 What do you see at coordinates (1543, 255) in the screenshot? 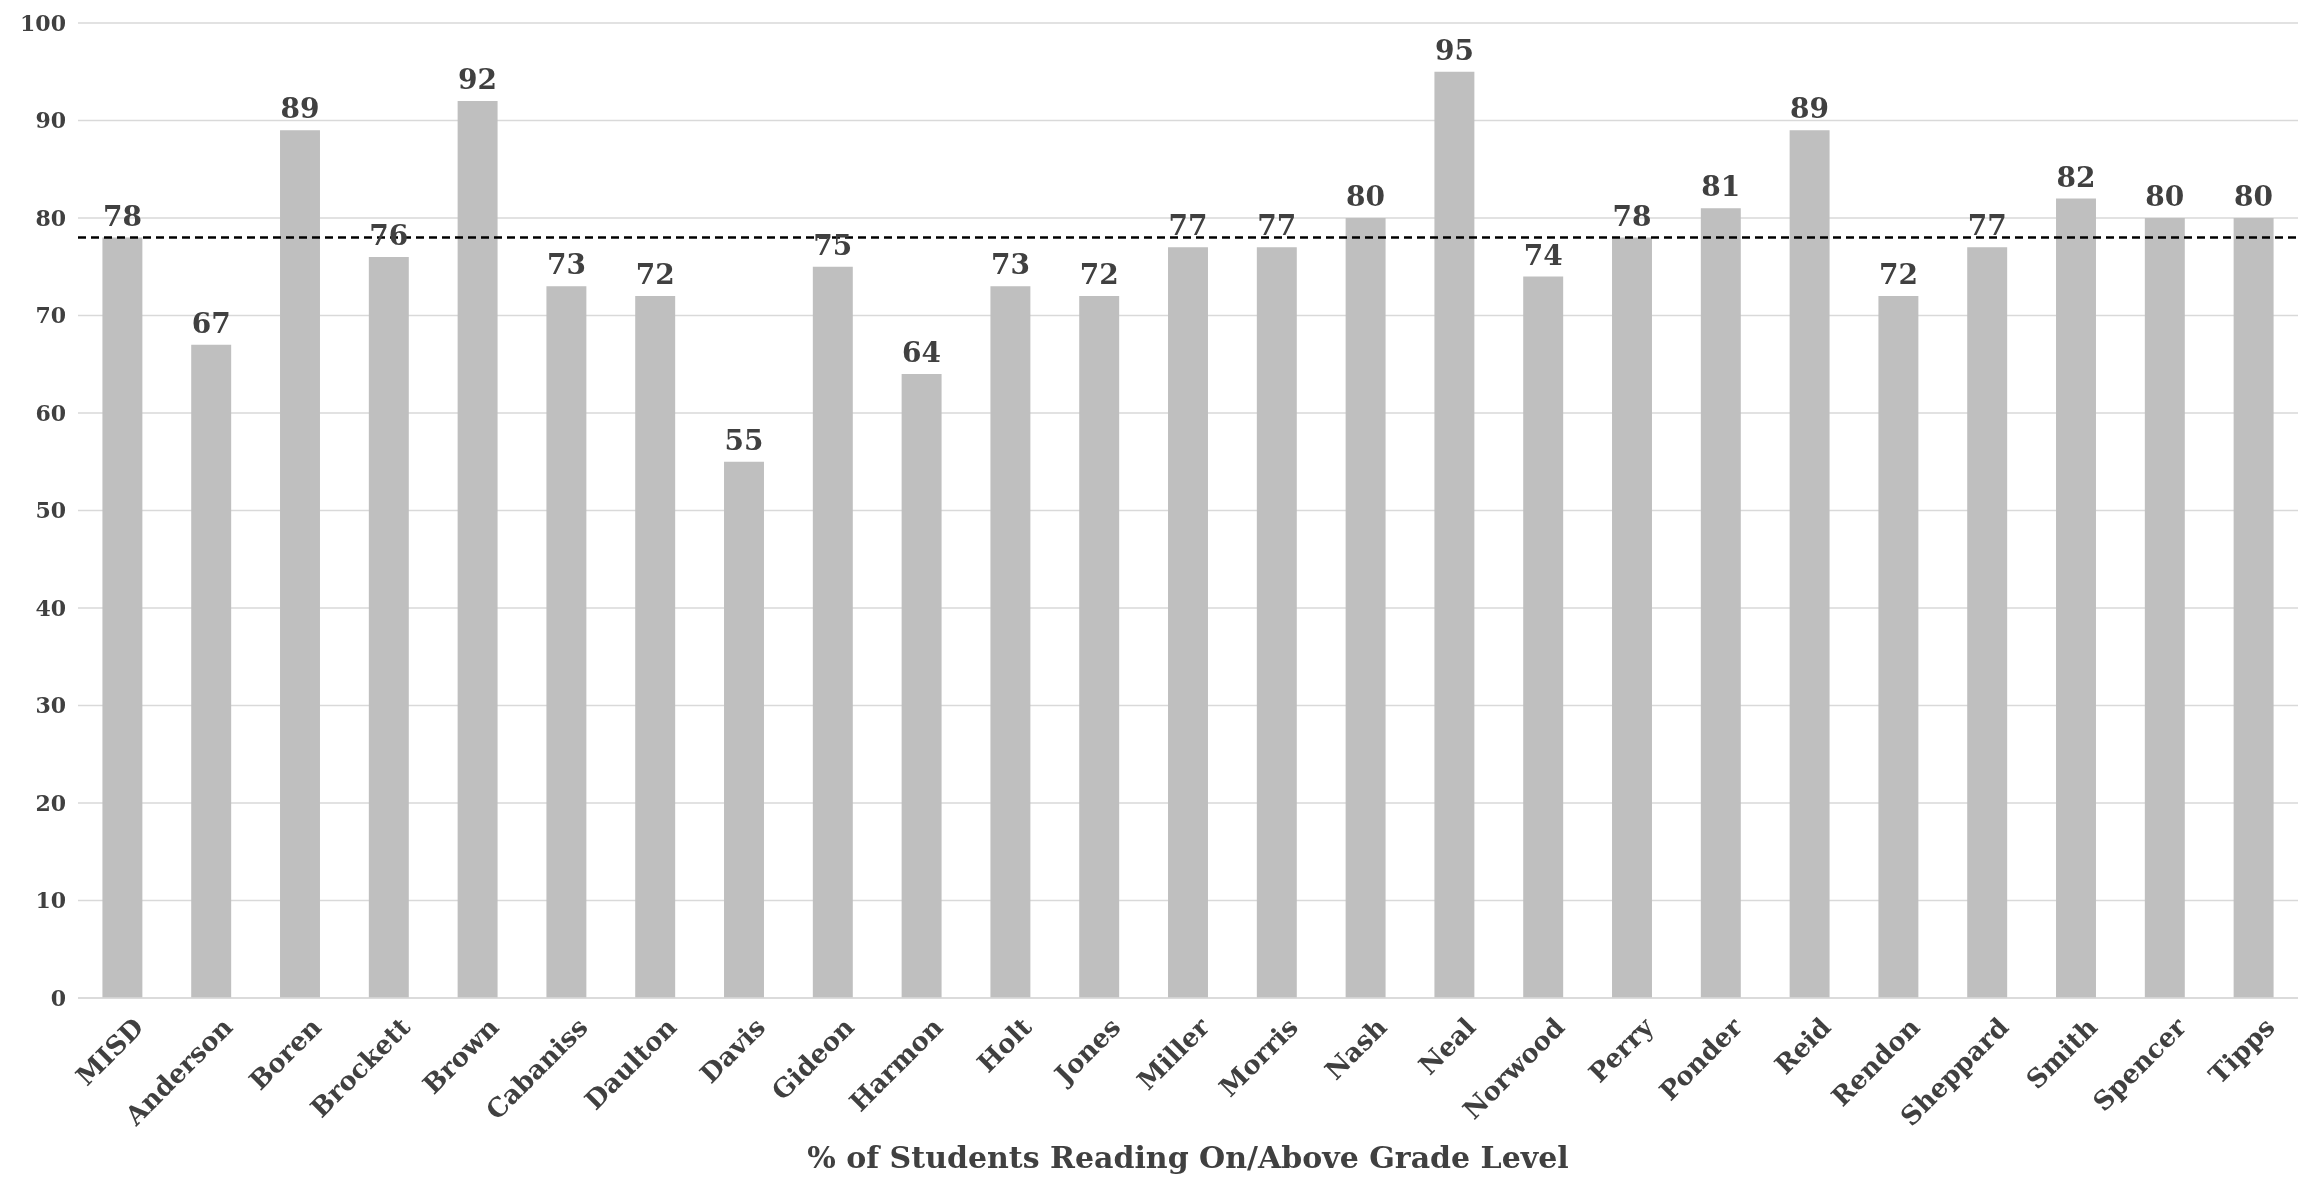
I see `data-label: 74` at bounding box center [1543, 255].